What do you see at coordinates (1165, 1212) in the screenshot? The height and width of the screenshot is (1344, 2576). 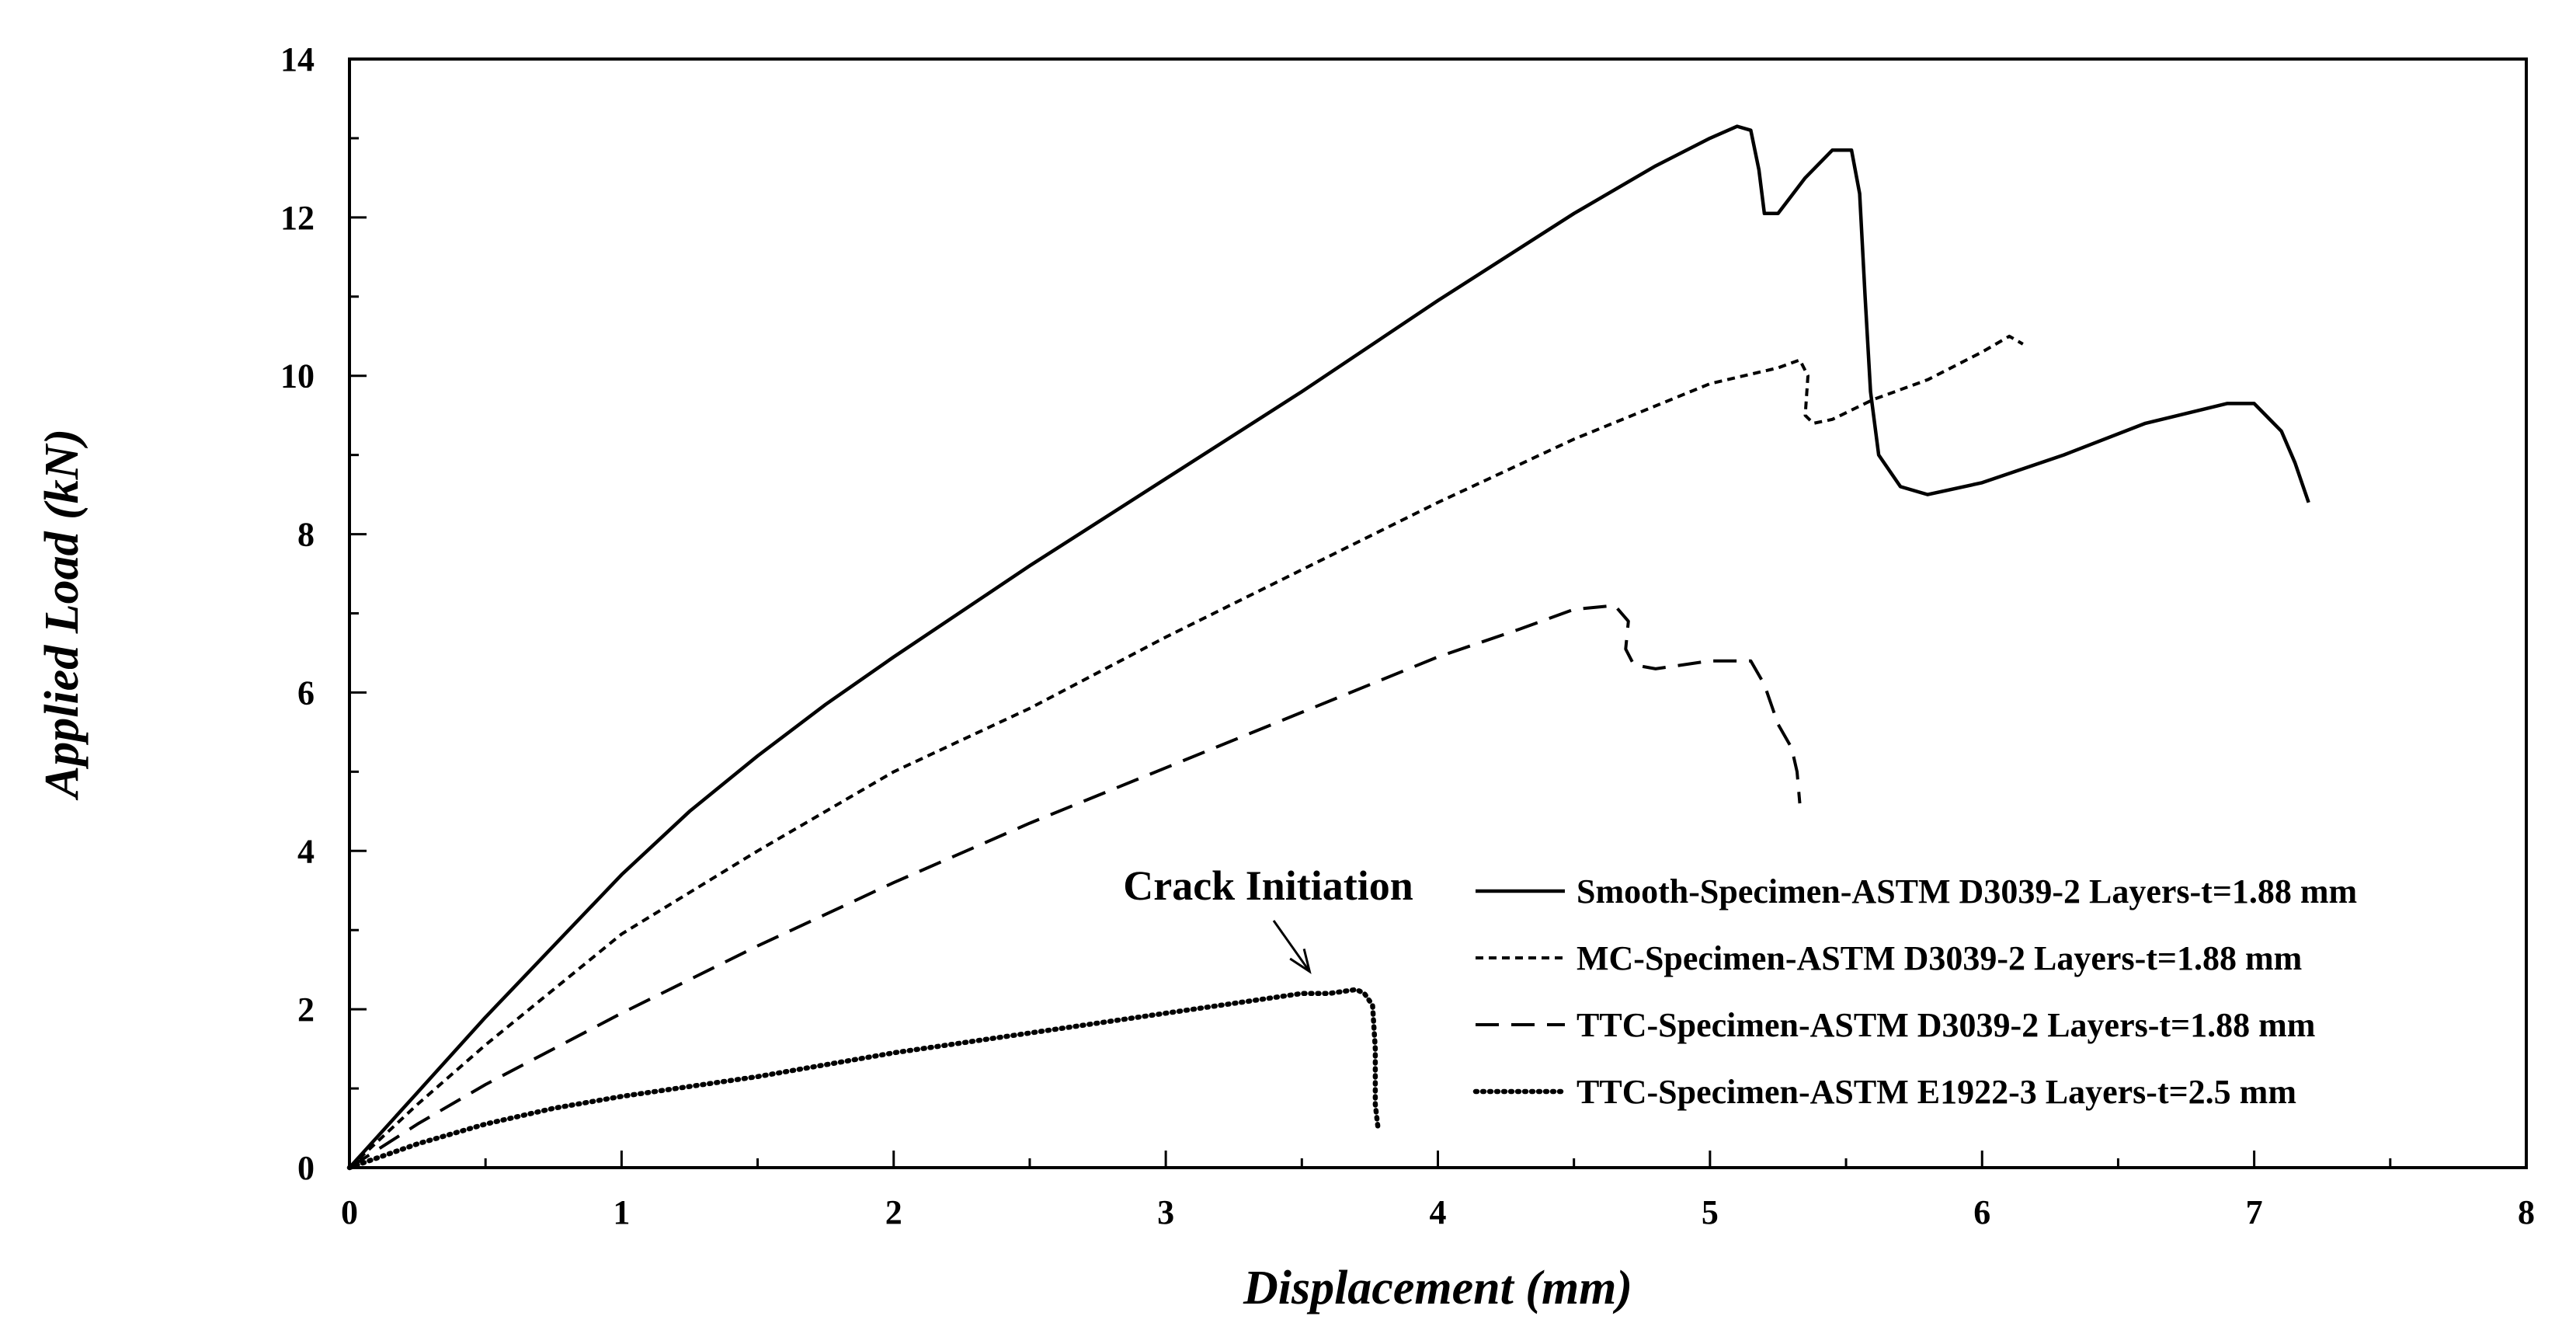 I see `x-tick-label: 3` at bounding box center [1165, 1212].